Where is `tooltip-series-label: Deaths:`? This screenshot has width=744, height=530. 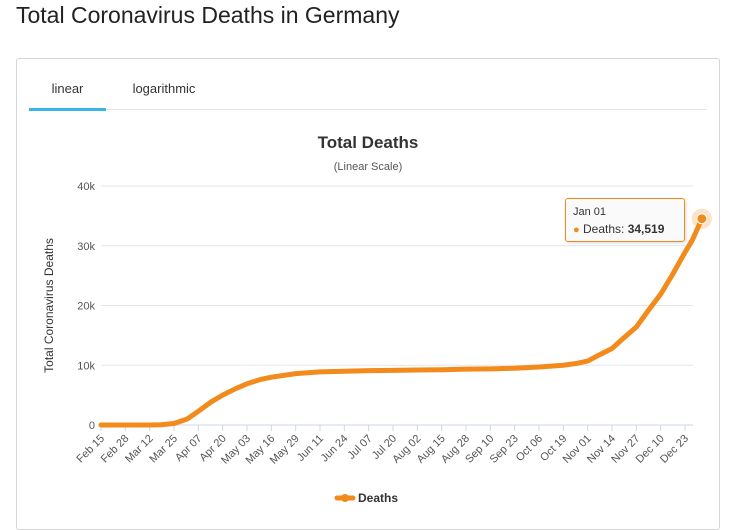 tooltip-series-label: Deaths: is located at coordinates (604, 229).